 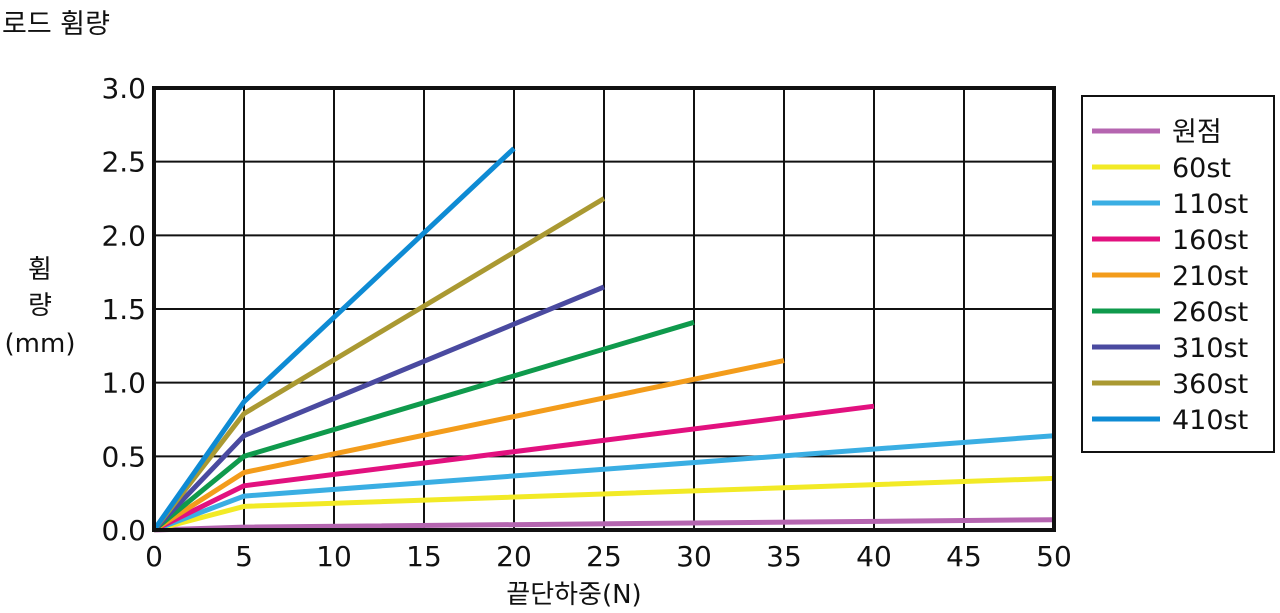 I want to click on page-title: 로드 휨량, so click(x=56, y=24).